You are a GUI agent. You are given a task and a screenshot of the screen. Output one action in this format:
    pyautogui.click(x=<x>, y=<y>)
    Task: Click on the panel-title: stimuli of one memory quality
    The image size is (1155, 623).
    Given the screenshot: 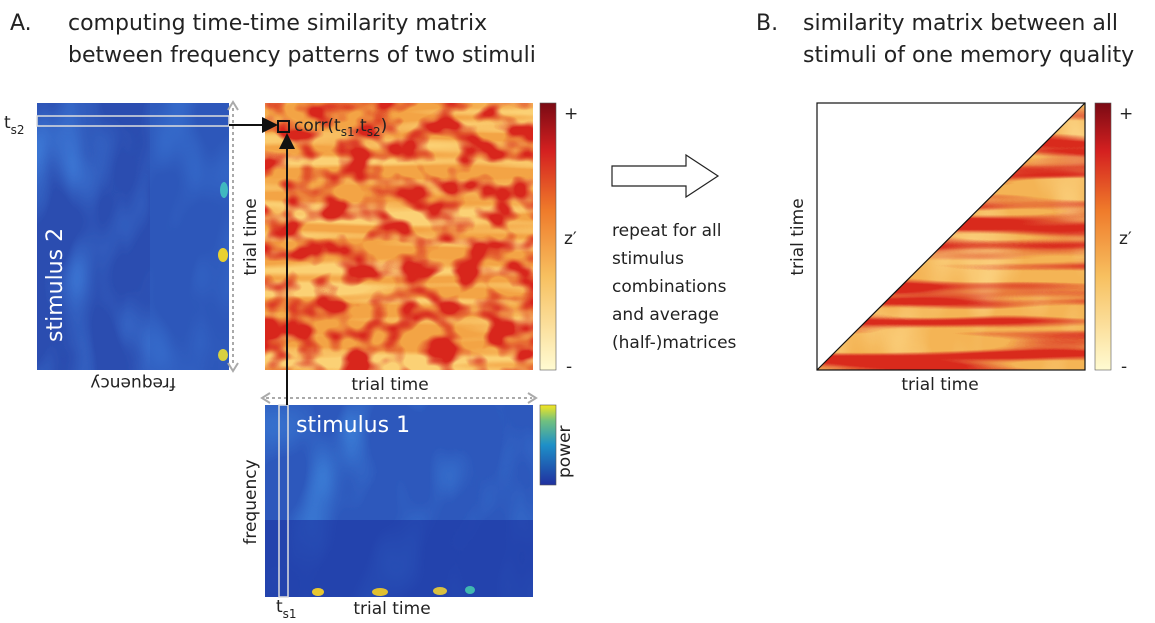 What is the action you would take?
    pyautogui.click(x=968, y=55)
    